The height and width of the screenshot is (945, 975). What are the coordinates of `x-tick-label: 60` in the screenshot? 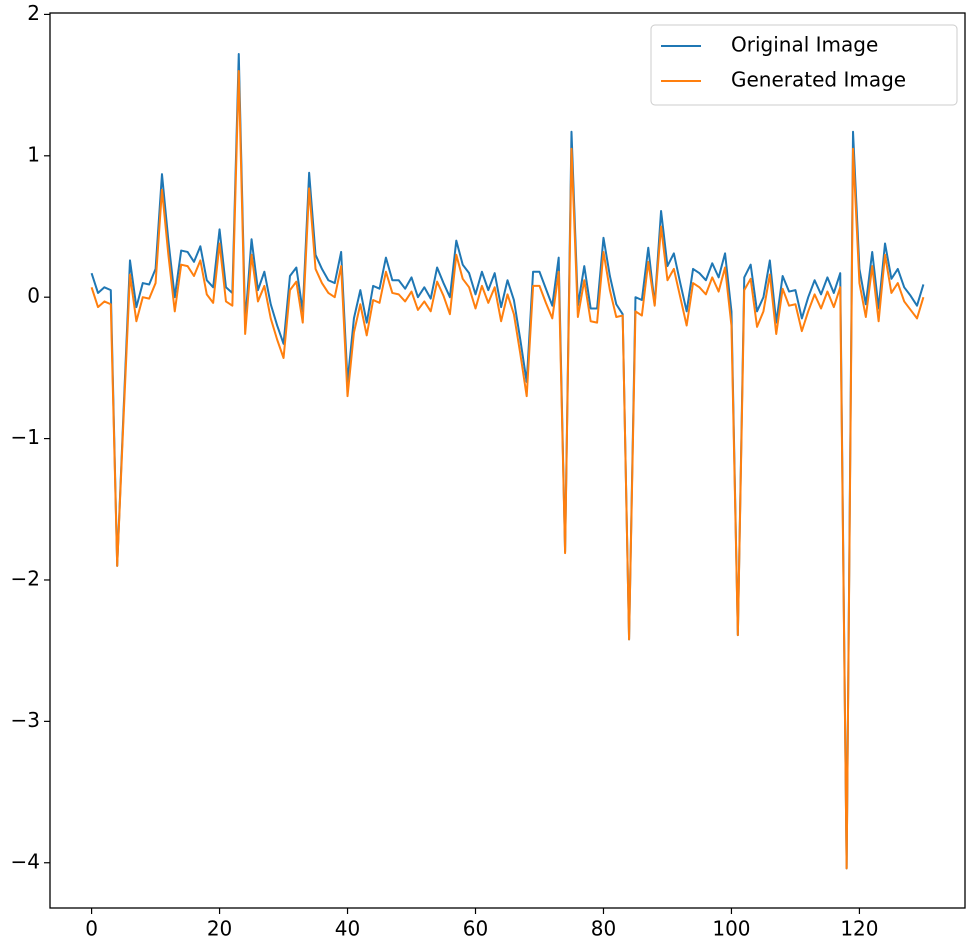 It's located at (475, 929).